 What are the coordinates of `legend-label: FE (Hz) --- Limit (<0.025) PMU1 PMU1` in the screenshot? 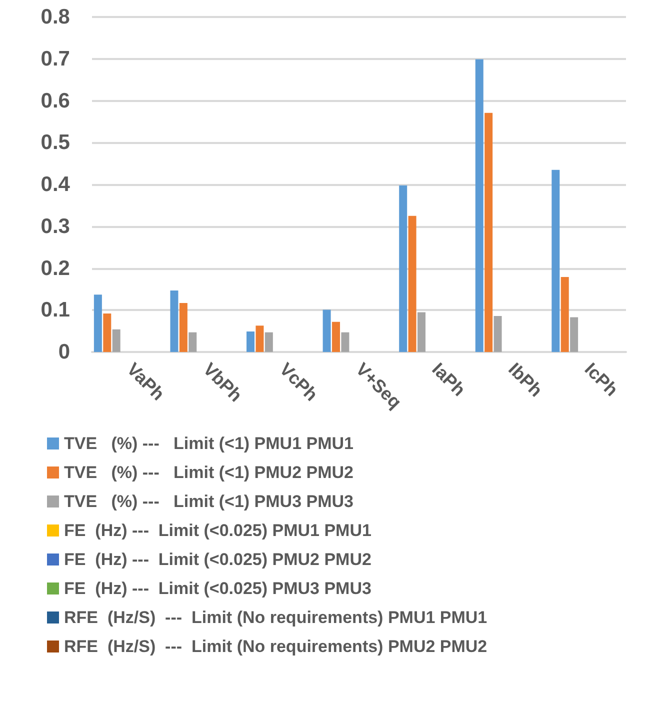 It's located at (218, 530).